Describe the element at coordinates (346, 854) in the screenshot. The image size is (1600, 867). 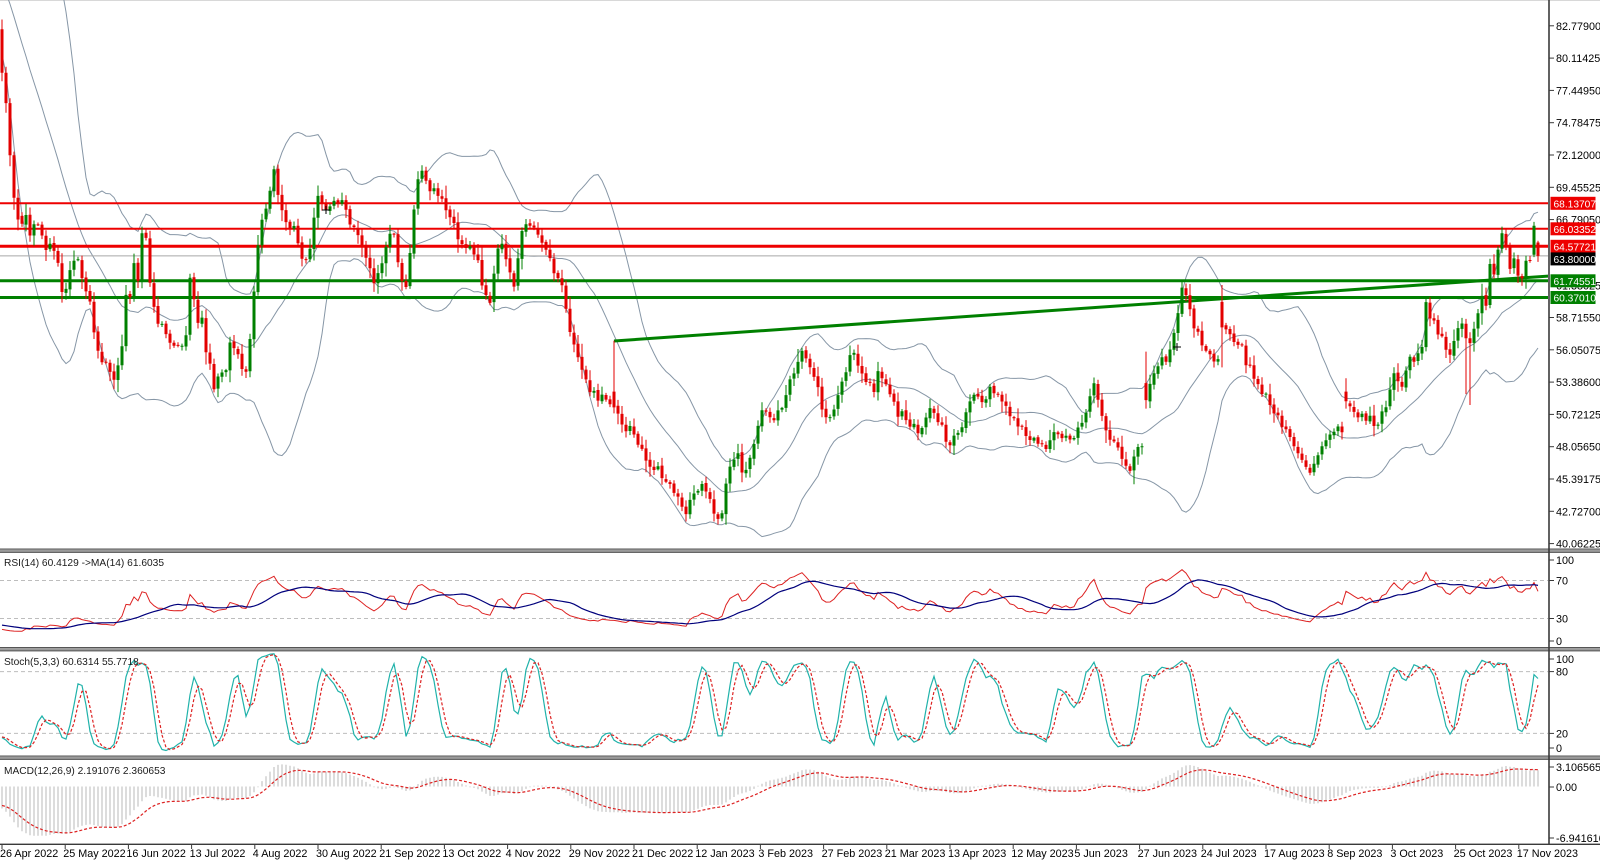
I see `svg-text: 30 Aug 2022` at that location.